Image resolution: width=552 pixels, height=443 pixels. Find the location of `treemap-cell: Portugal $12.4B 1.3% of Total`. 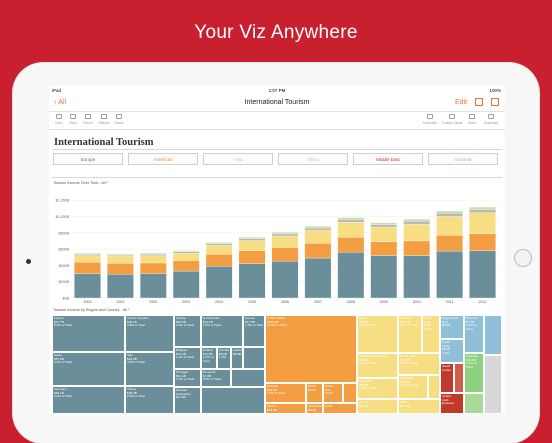

treemap-cell: Portugal $12.4B 1.3% of Total is located at coordinates (187, 378).